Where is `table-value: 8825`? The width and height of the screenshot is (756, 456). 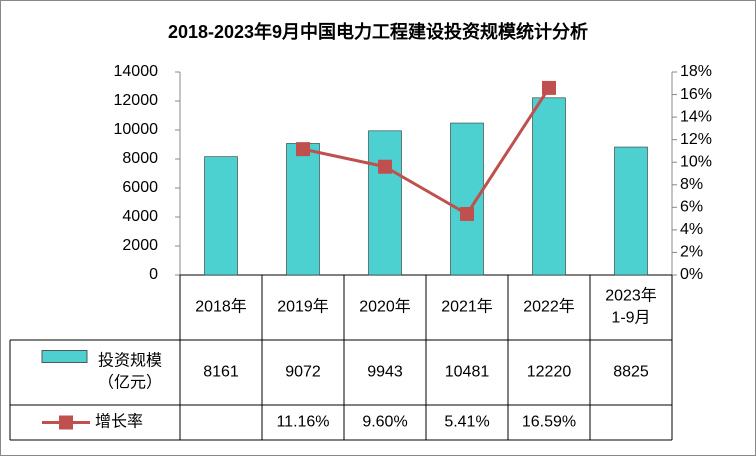 table-value: 8825 is located at coordinates (631, 372).